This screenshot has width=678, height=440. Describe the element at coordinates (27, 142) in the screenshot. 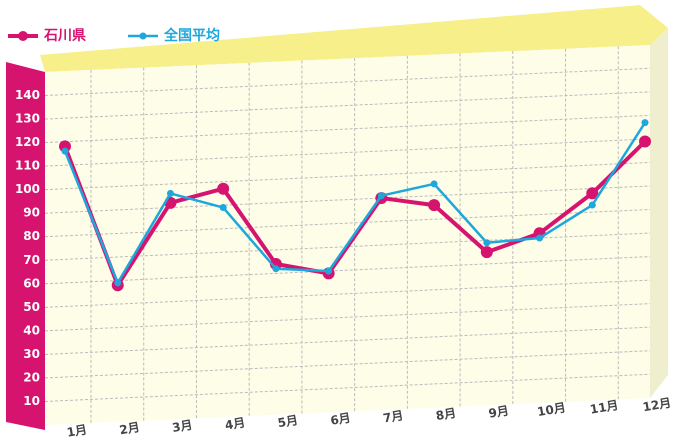

I see `y-tick-label: 120` at that location.